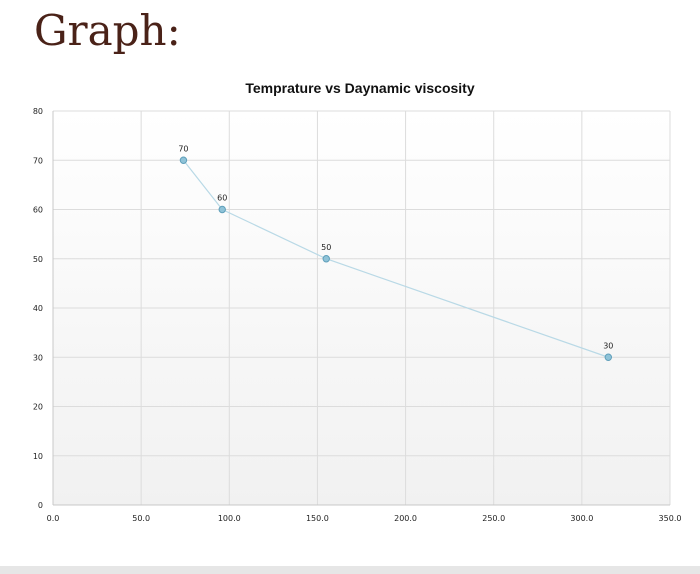  Describe the element at coordinates (493, 518) in the screenshot. I see `x-tick-label: 250.0` at that location.